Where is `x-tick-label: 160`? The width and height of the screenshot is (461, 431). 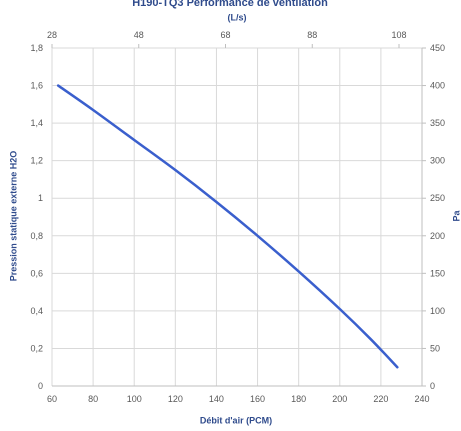 x-tick-label: 160 is located at coordinates (257, 399).